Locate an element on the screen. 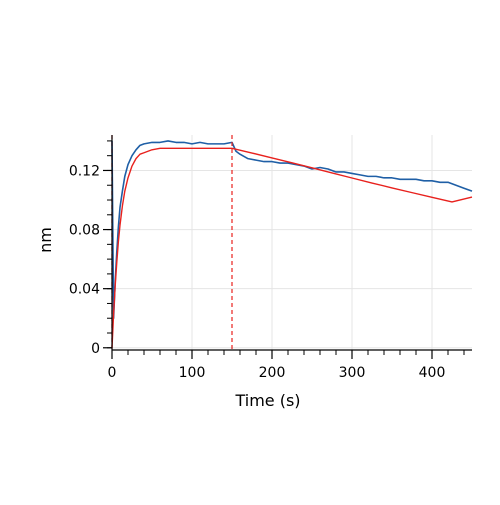  x-tick-label: 0 is located at coordinates (112, 373).